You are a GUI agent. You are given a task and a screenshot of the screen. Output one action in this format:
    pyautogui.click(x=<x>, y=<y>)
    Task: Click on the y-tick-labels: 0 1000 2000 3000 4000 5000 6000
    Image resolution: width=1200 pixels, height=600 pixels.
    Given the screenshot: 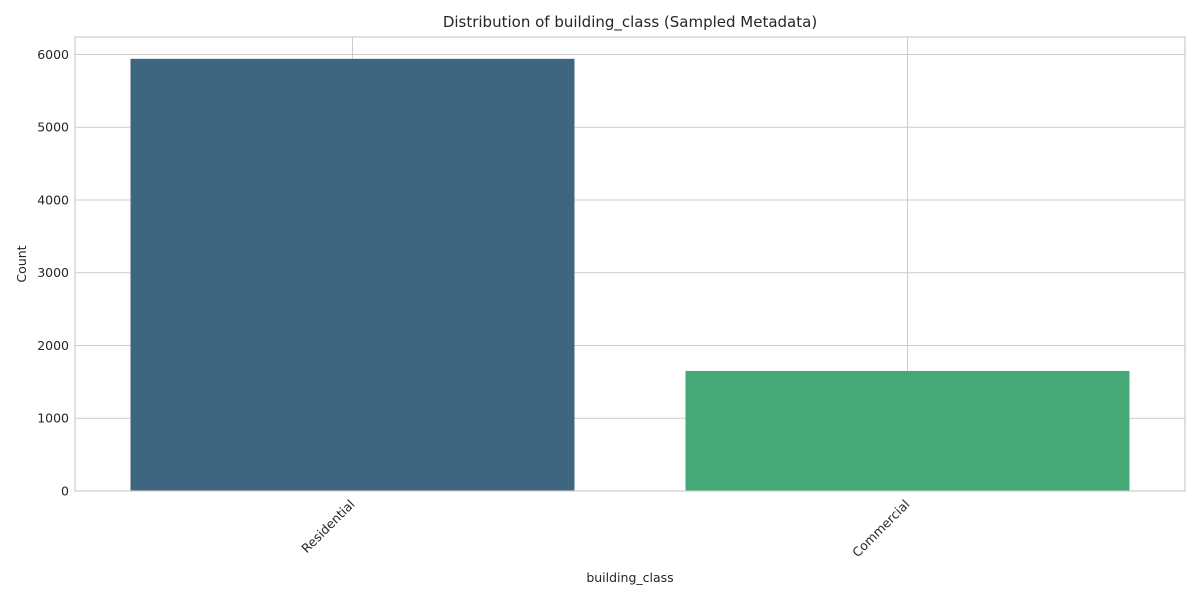 What is the action you would take?
    pyautogui.click(x=53, y=273)
    